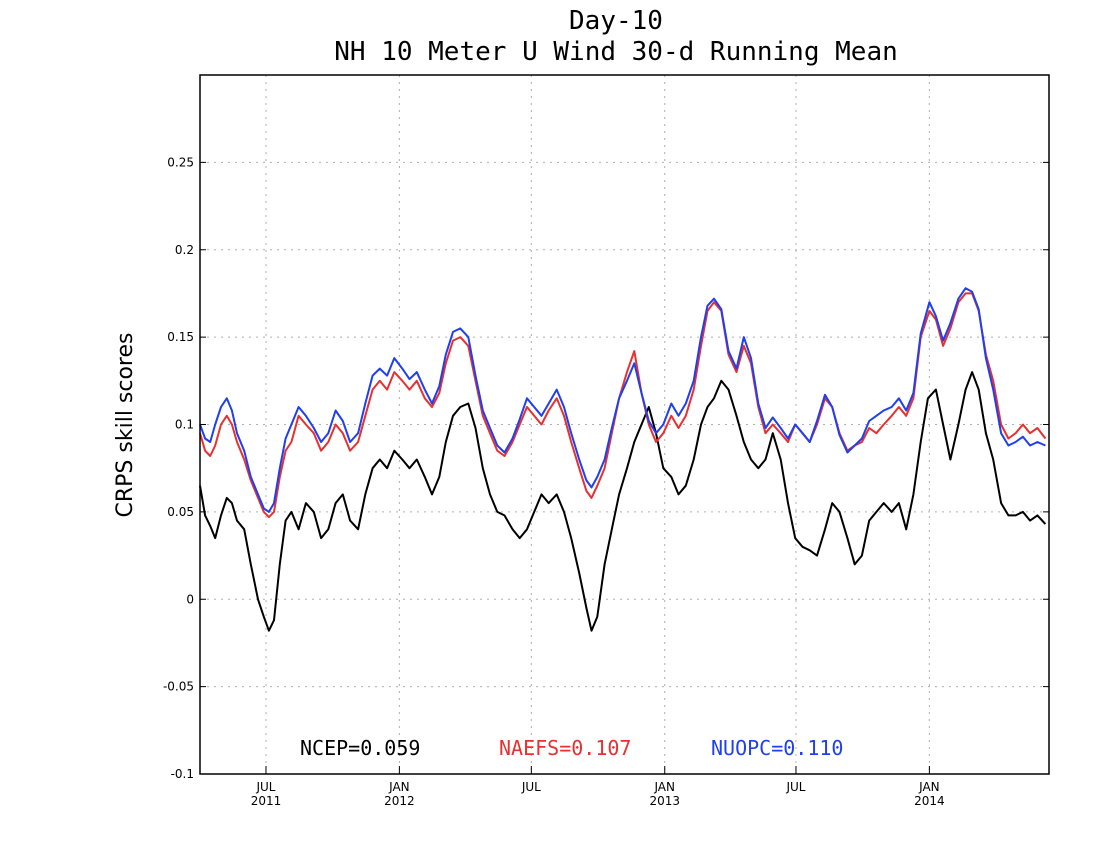 The width and height of the screenshot is (1100, 850). I want to click on y-tick-label: -0.05, so click(178, 687).